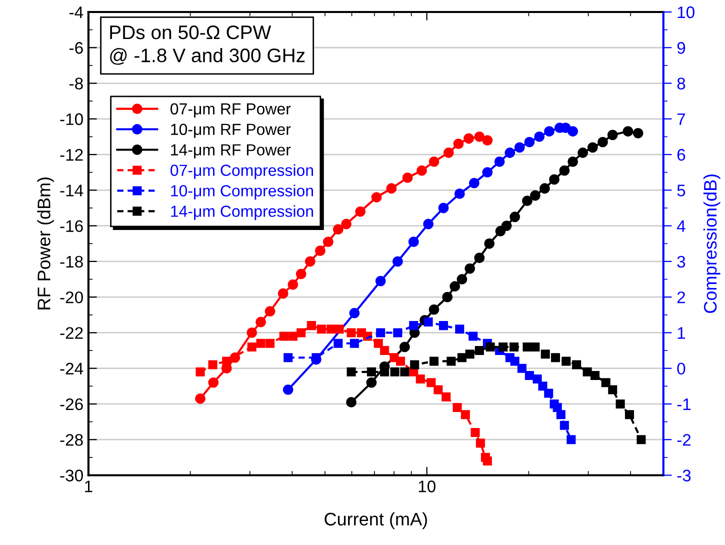  I want to click on y-tick-label: -4, so click(77, 12).